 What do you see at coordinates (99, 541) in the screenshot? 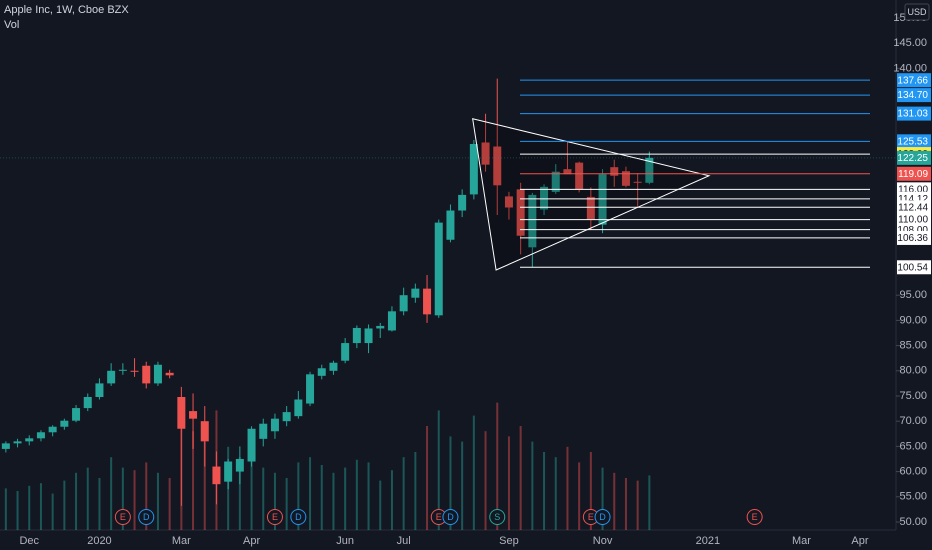
I see `x-tick-label: 2020` at bounding box center [99, 541].